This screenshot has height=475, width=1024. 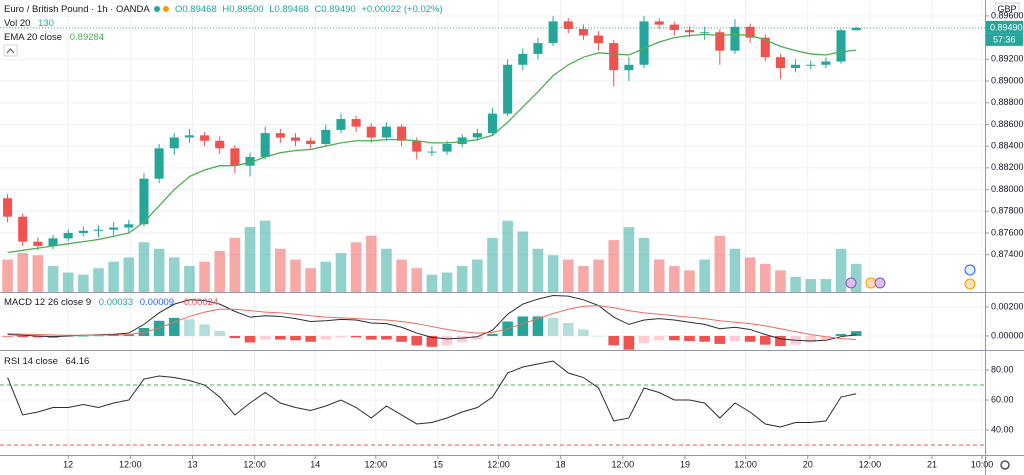 I want to click on y-tick-label: 0.89200, so click(x=1007, y=59).